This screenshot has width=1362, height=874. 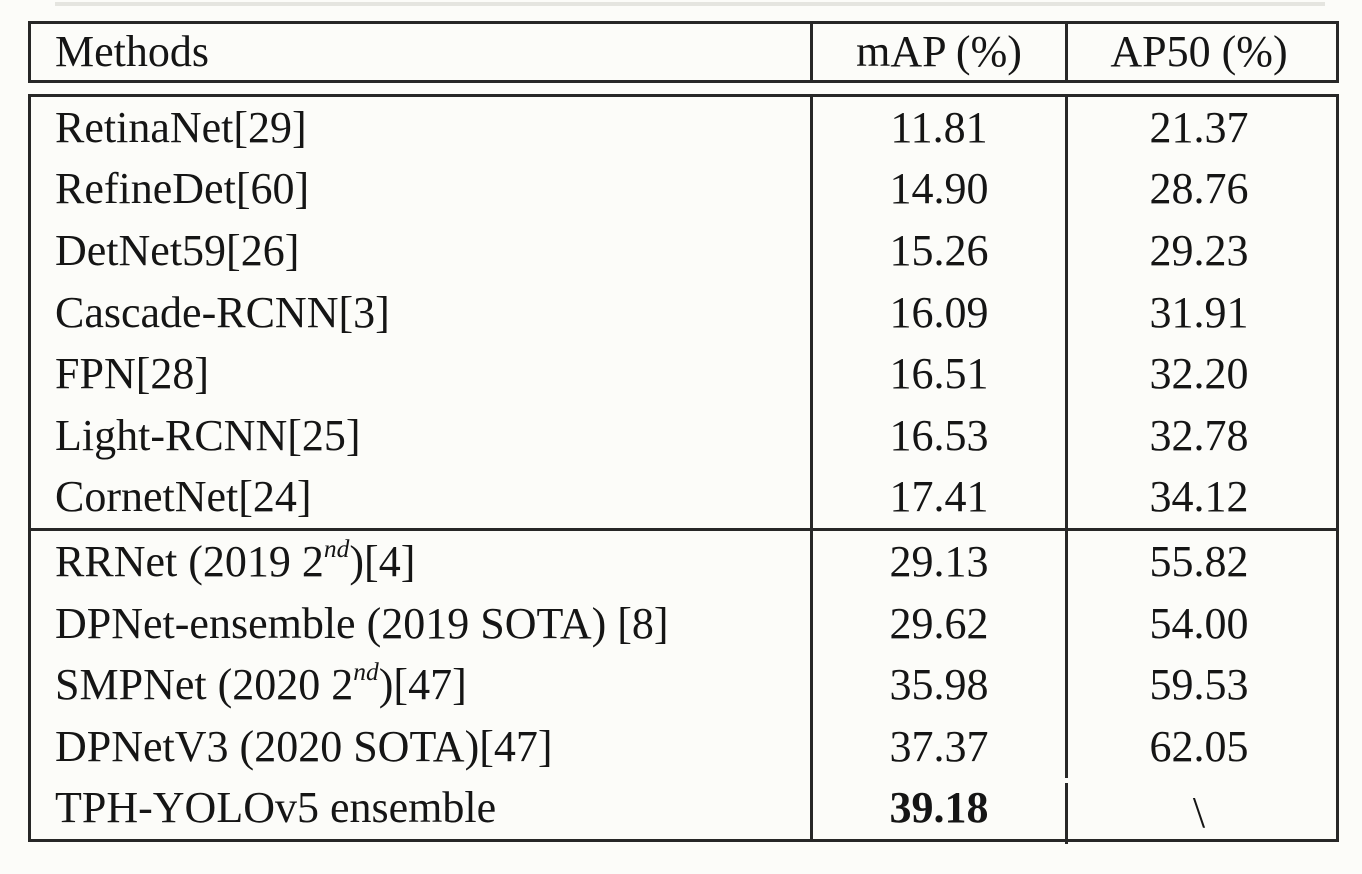 What do you see at coordinates (937, 746) in the screenshot?
I see `map-cell: 37.37` at bounding box center [937, 746].